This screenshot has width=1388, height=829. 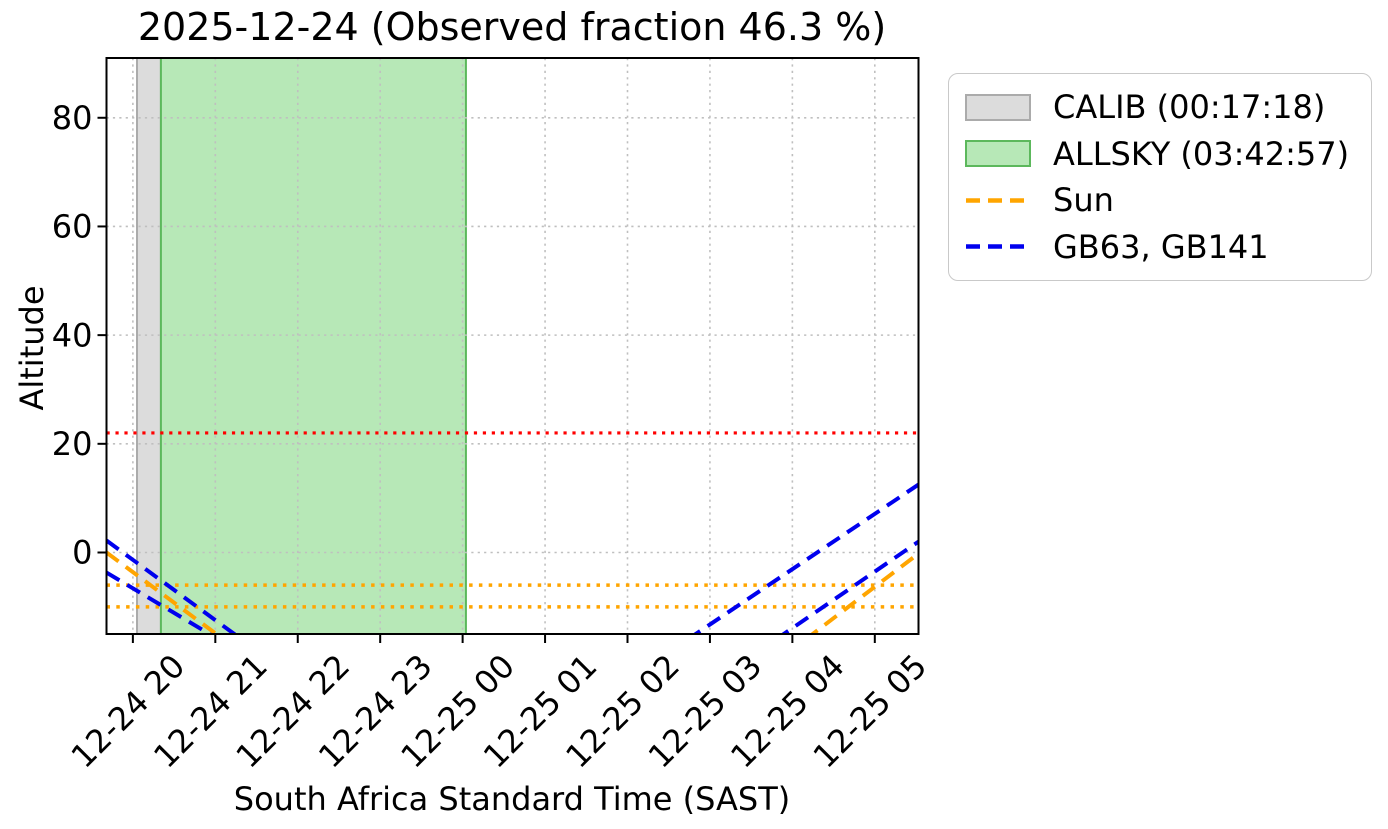 What do you see at coordinates (1083, 200) in the screenshot?
I see `legend-label-sun: Sun` at bounding box center [1083, 200].